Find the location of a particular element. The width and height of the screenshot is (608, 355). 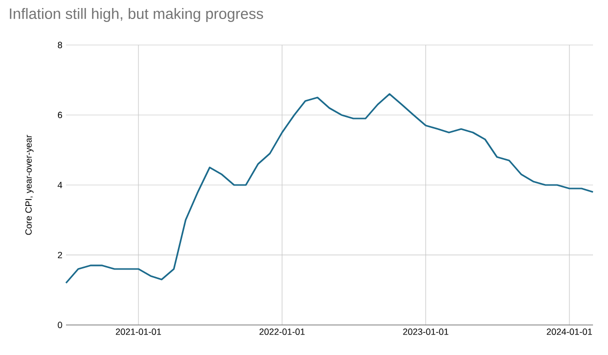

y-tick-label: 4 is located at coordinates (60, 185).